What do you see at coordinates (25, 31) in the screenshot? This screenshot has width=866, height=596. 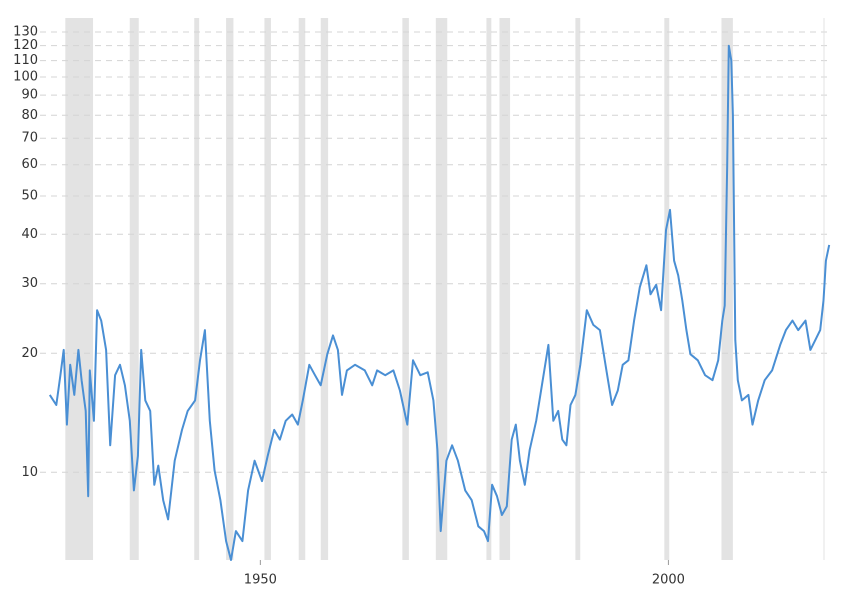 I see `y-tick-label: 130` at bounding box center [25, 31].